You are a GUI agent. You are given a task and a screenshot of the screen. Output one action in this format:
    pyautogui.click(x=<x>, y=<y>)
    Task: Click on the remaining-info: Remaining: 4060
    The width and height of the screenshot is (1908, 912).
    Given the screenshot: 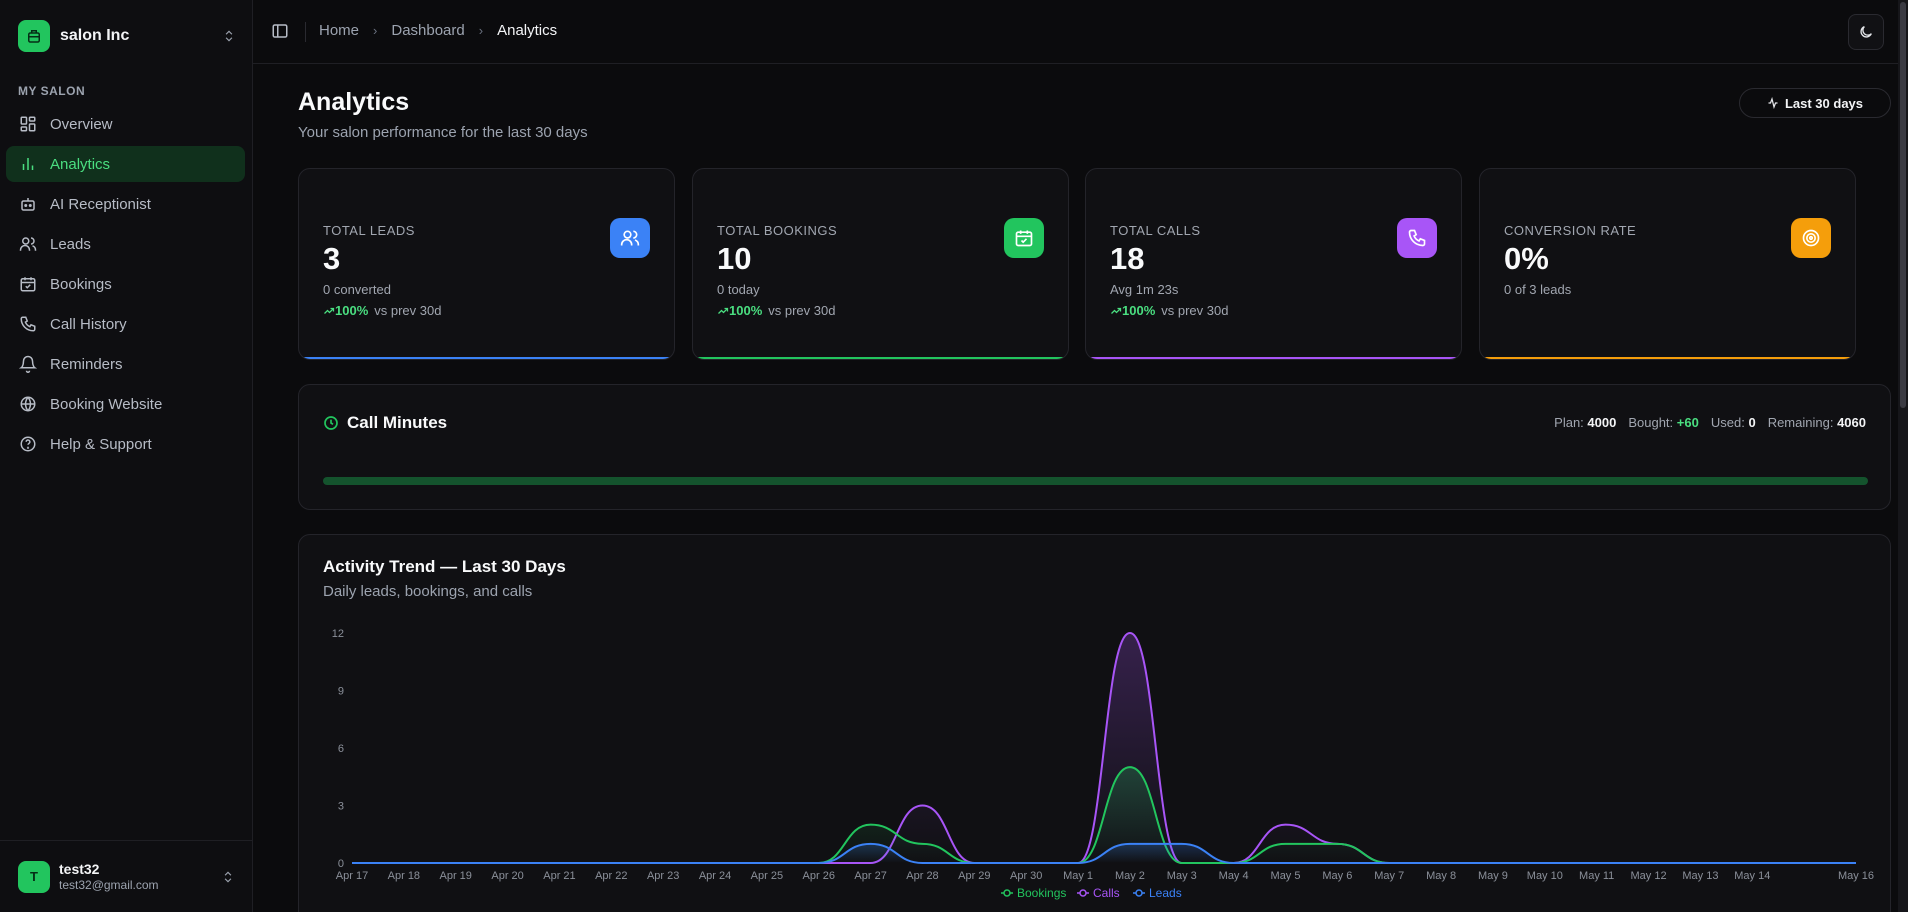 What is the action you would take?
    pyautogui.click(x=1816, y=422)
    